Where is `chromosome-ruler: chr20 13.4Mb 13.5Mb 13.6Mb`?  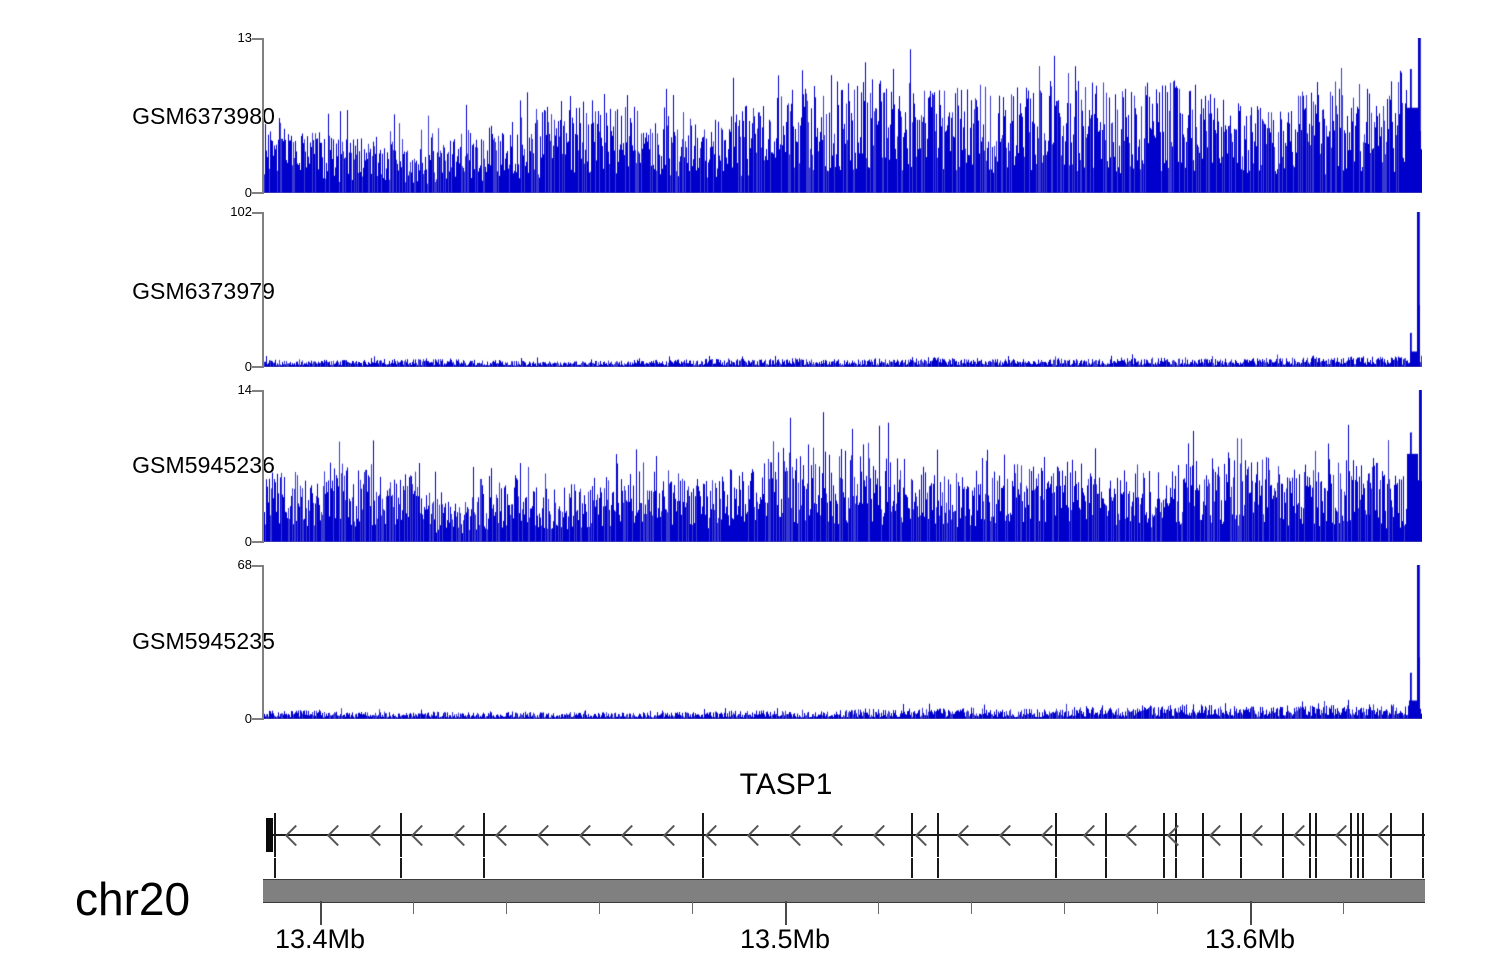 chromosome-ruler: chr20 13.4Mb 13.5Mb 13.6Mb is located at coordinates (750, 919).